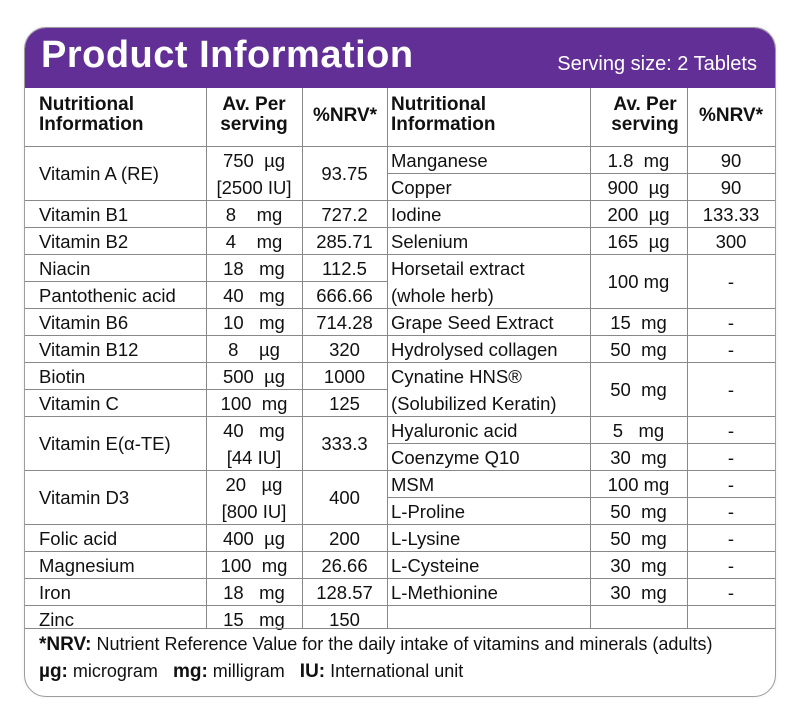  I want to click on ingredient-name: Horsetail extract, so click(458, 268).